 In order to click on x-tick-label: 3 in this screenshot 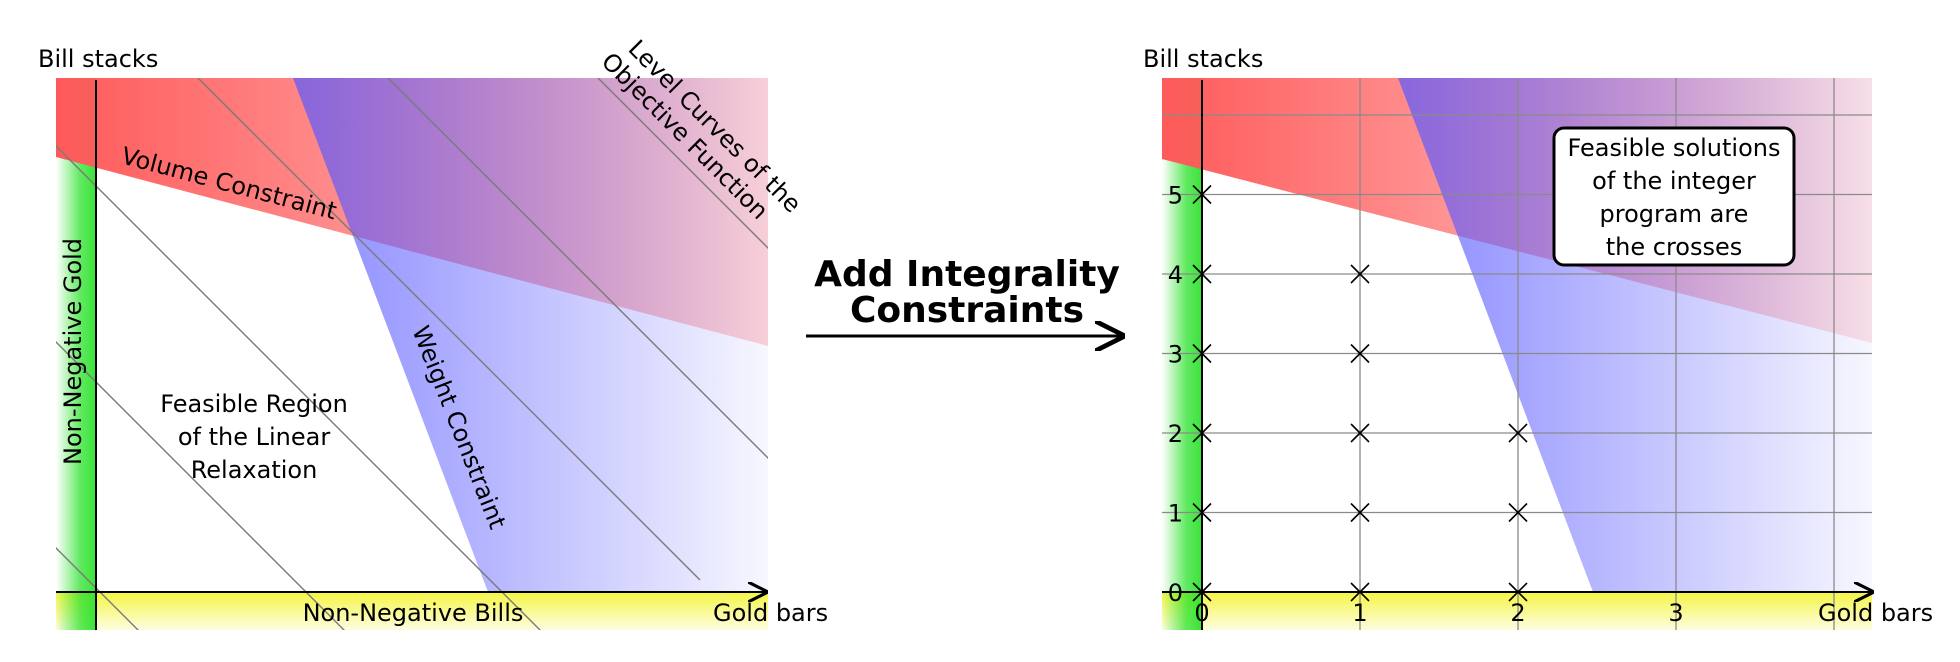, I will do `click(1675, 613)`.